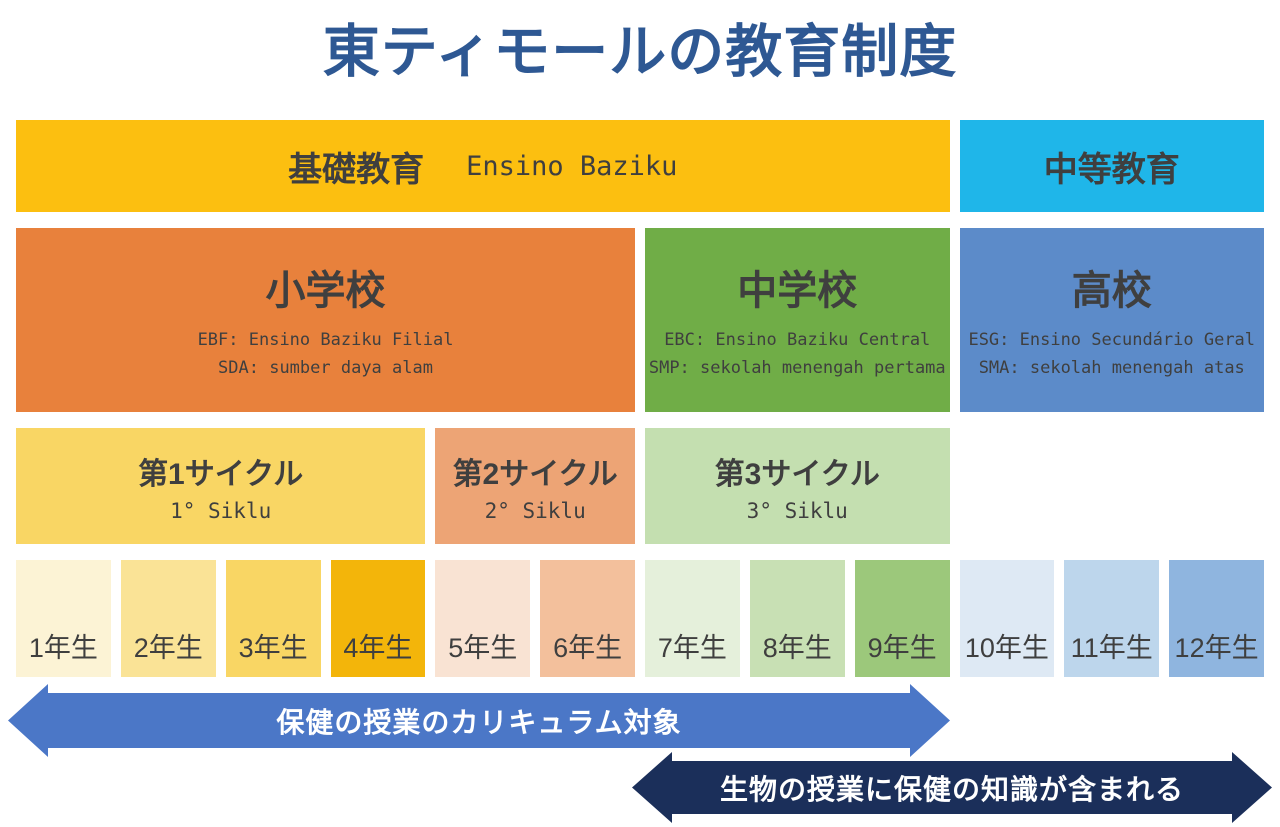  I want to click on grade-box-1: 1年生, so click(63, 618).